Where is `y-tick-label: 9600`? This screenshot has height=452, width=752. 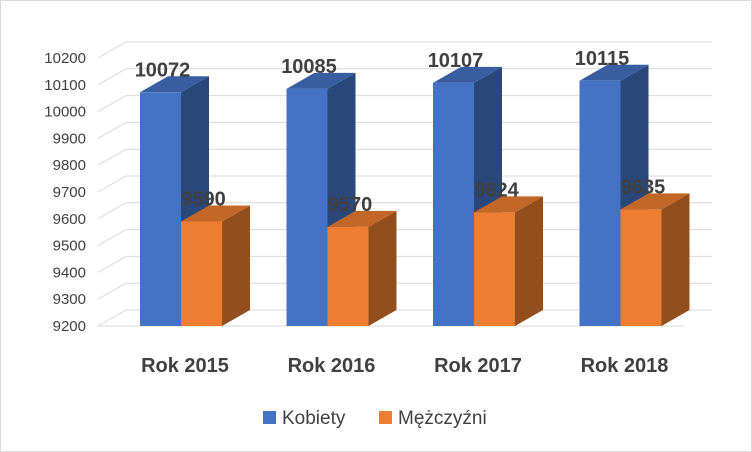 y-tick-label: 9600 is located at coordinates (69, 219).